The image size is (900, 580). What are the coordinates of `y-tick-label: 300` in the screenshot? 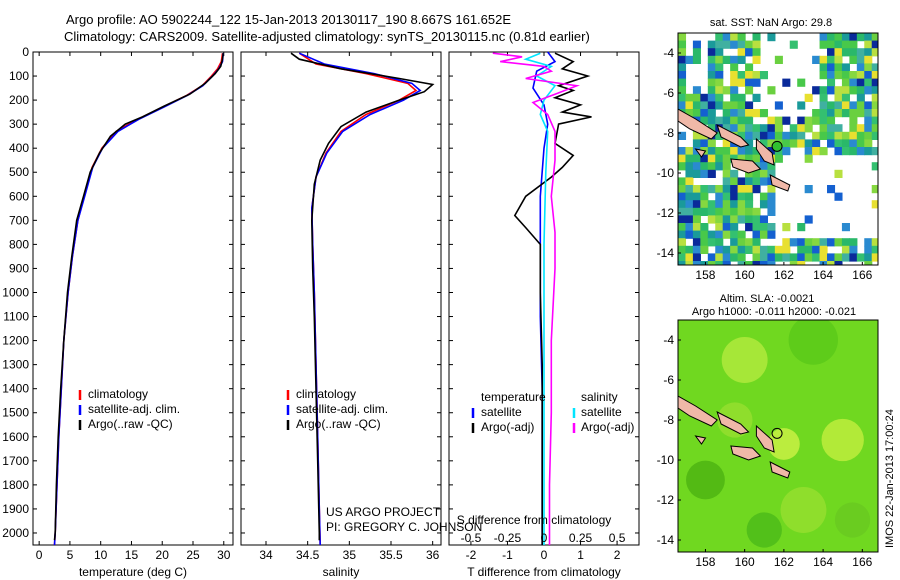 It's located at (19, 124).